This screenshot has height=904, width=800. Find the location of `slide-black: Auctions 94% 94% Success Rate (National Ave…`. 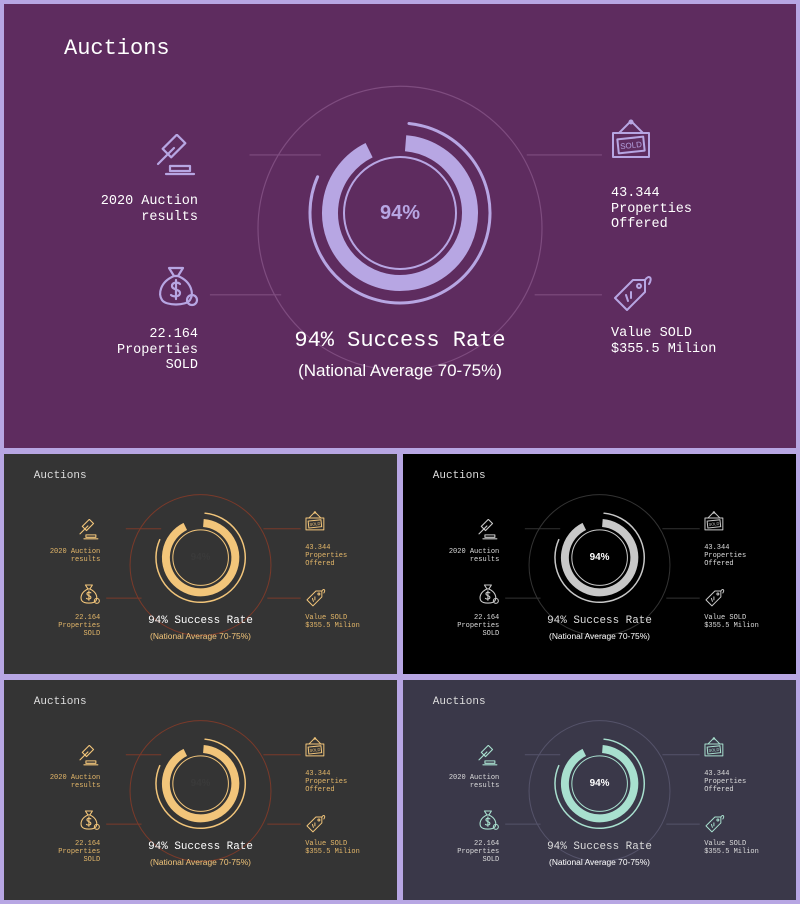

slide-black: Auctions 94% 94% Success Rate (National Ave… is located at coordinates (599, 564).